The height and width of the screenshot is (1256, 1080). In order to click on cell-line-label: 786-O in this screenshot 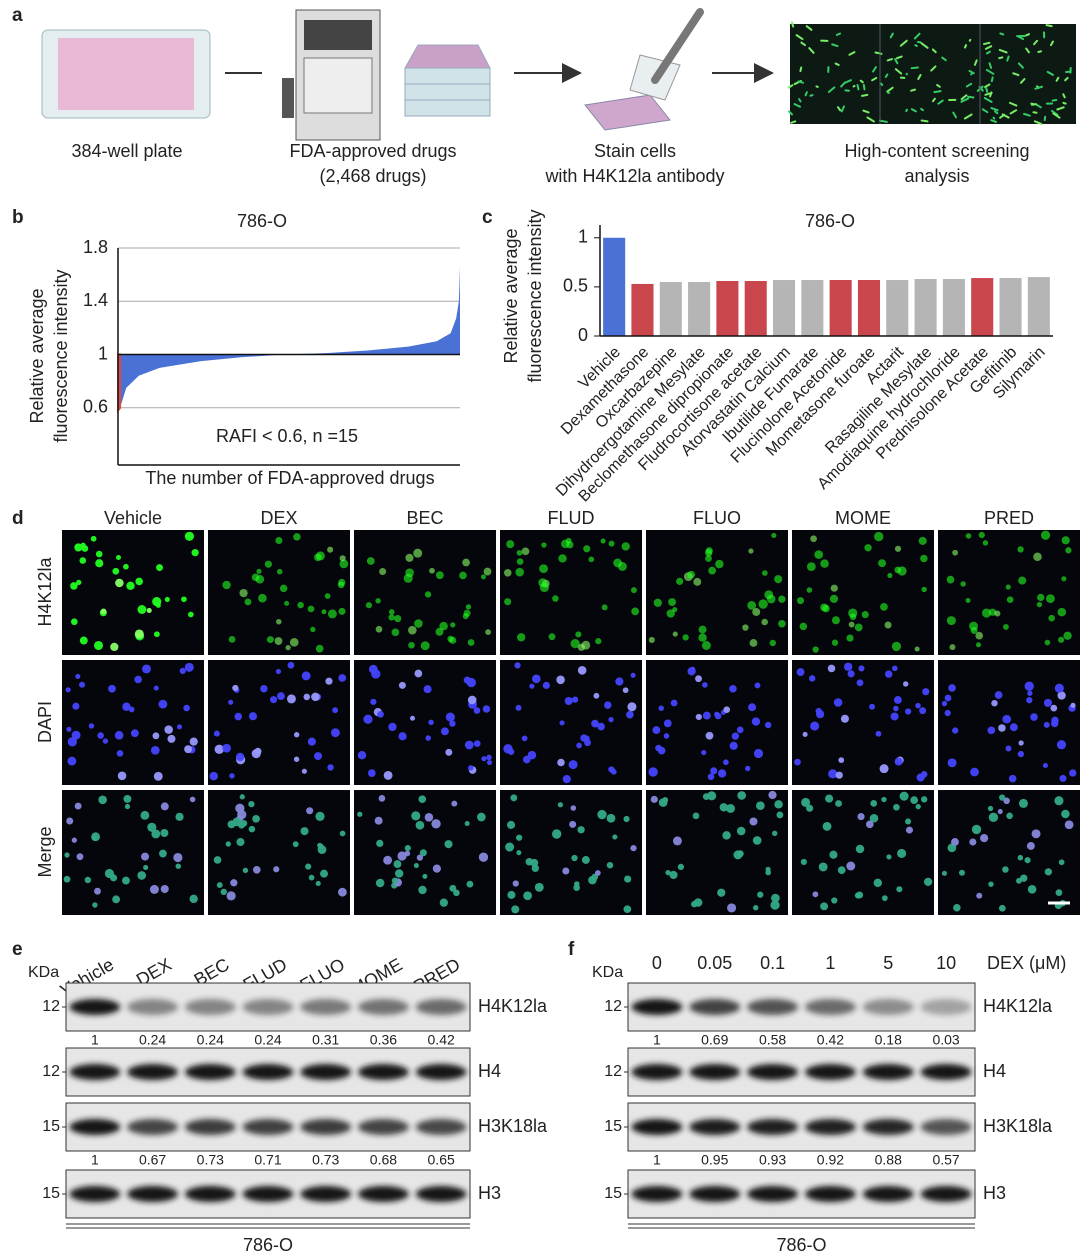, I will do `click(268, 1245)`.